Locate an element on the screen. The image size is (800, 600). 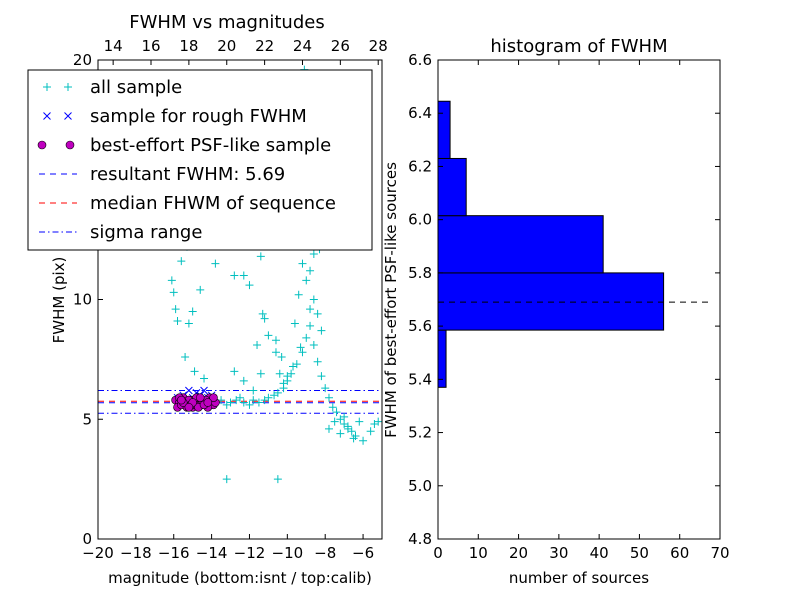
y-tick-label: 20 is located at coordinates (82, 60).